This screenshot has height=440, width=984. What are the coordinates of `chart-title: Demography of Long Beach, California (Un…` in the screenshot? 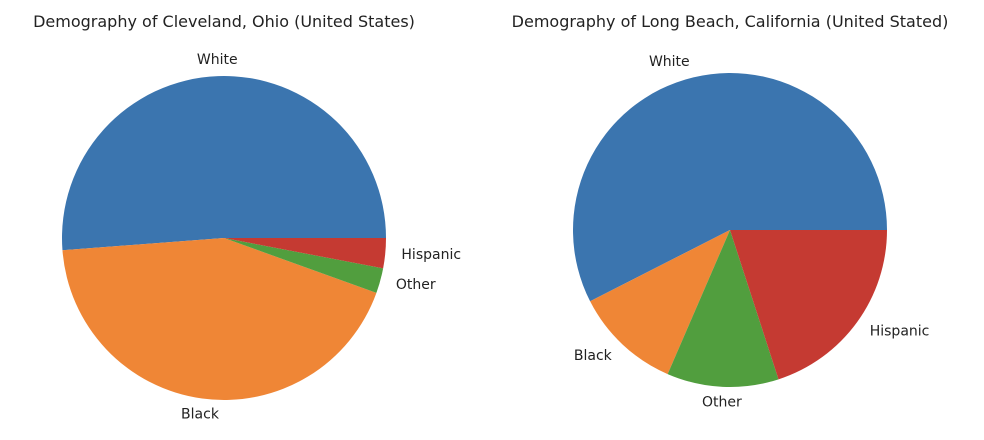 It's located at (730, 21).